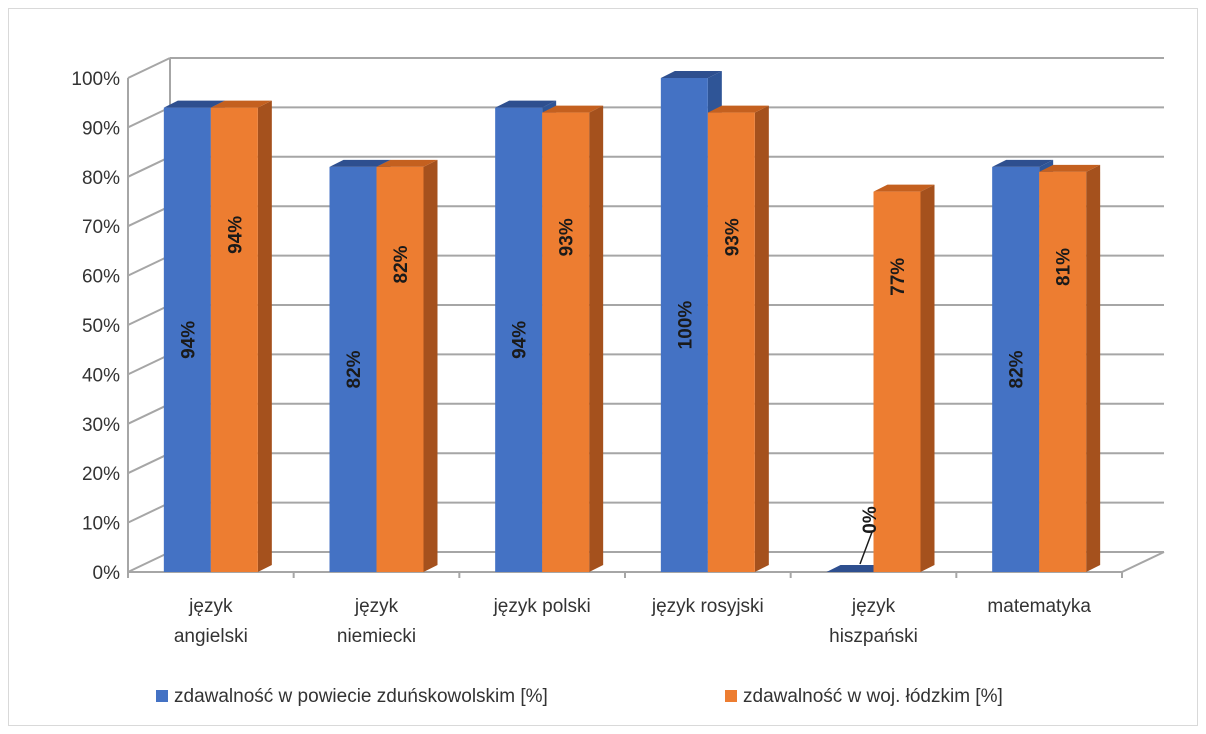 This screenshot has height=734, width=1206. I want to click on y-tick-label: 90%, so click(101, 128).